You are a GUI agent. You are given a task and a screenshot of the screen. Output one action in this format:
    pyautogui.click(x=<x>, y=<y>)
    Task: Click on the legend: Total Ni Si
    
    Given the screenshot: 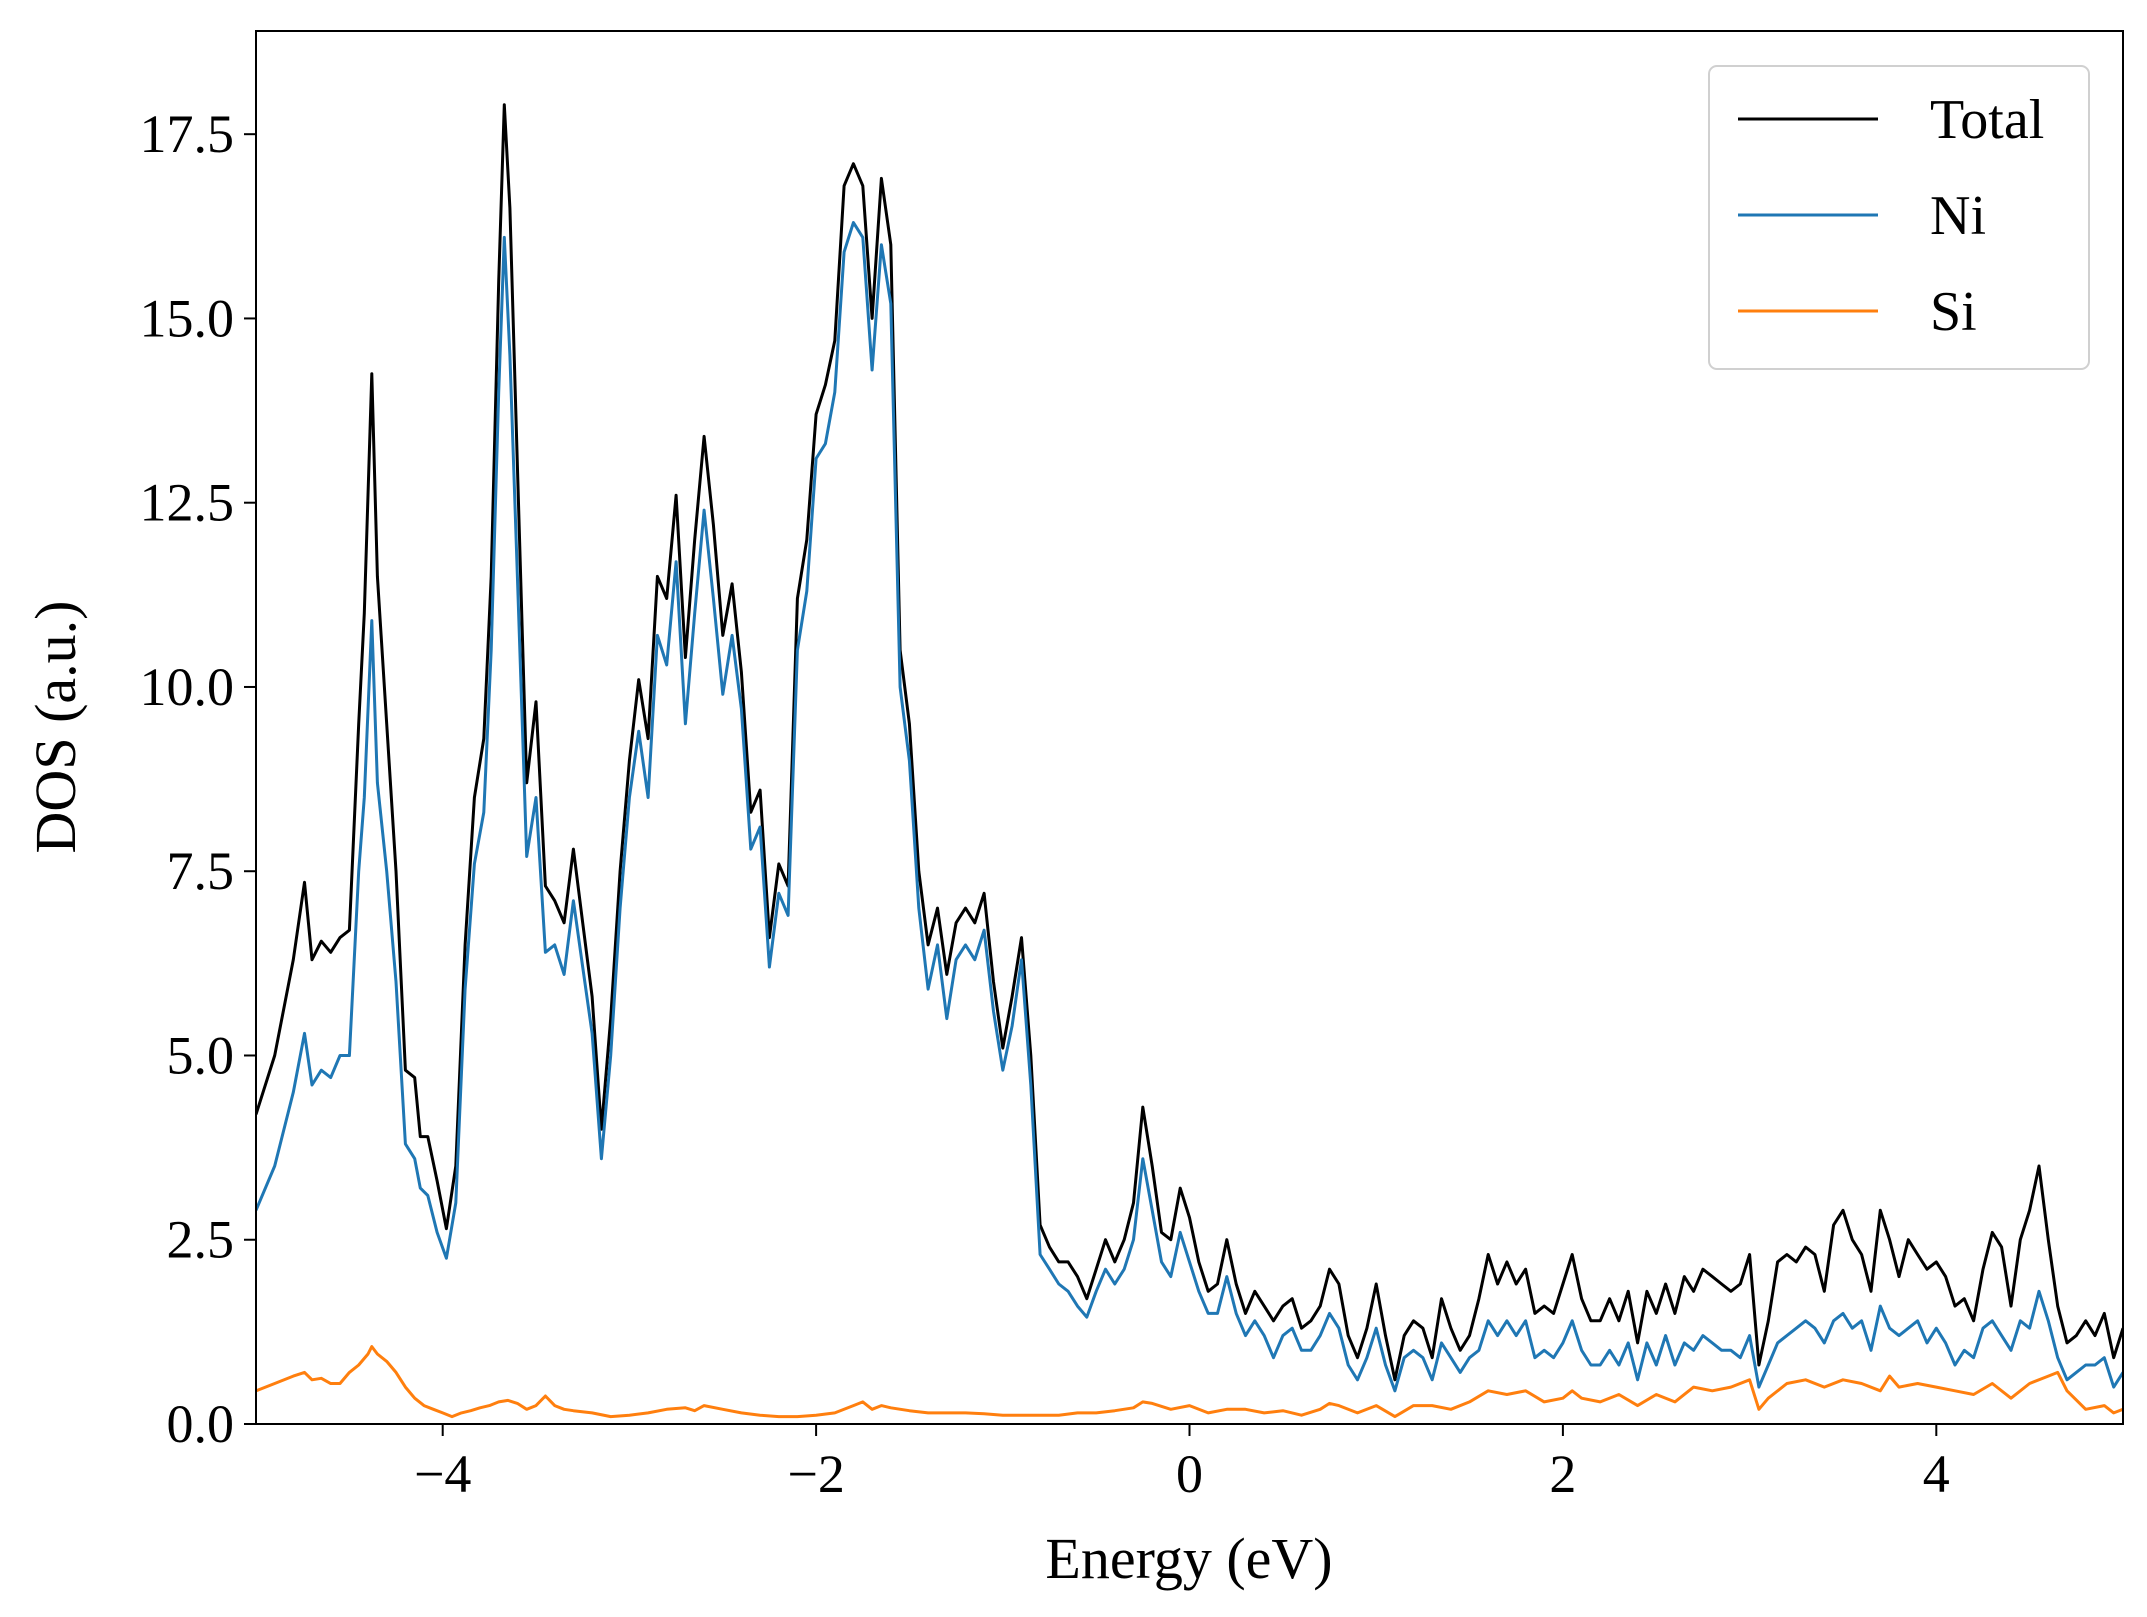 What is the action you would take?
    pyautogui.click(x=1899, y=217)
    